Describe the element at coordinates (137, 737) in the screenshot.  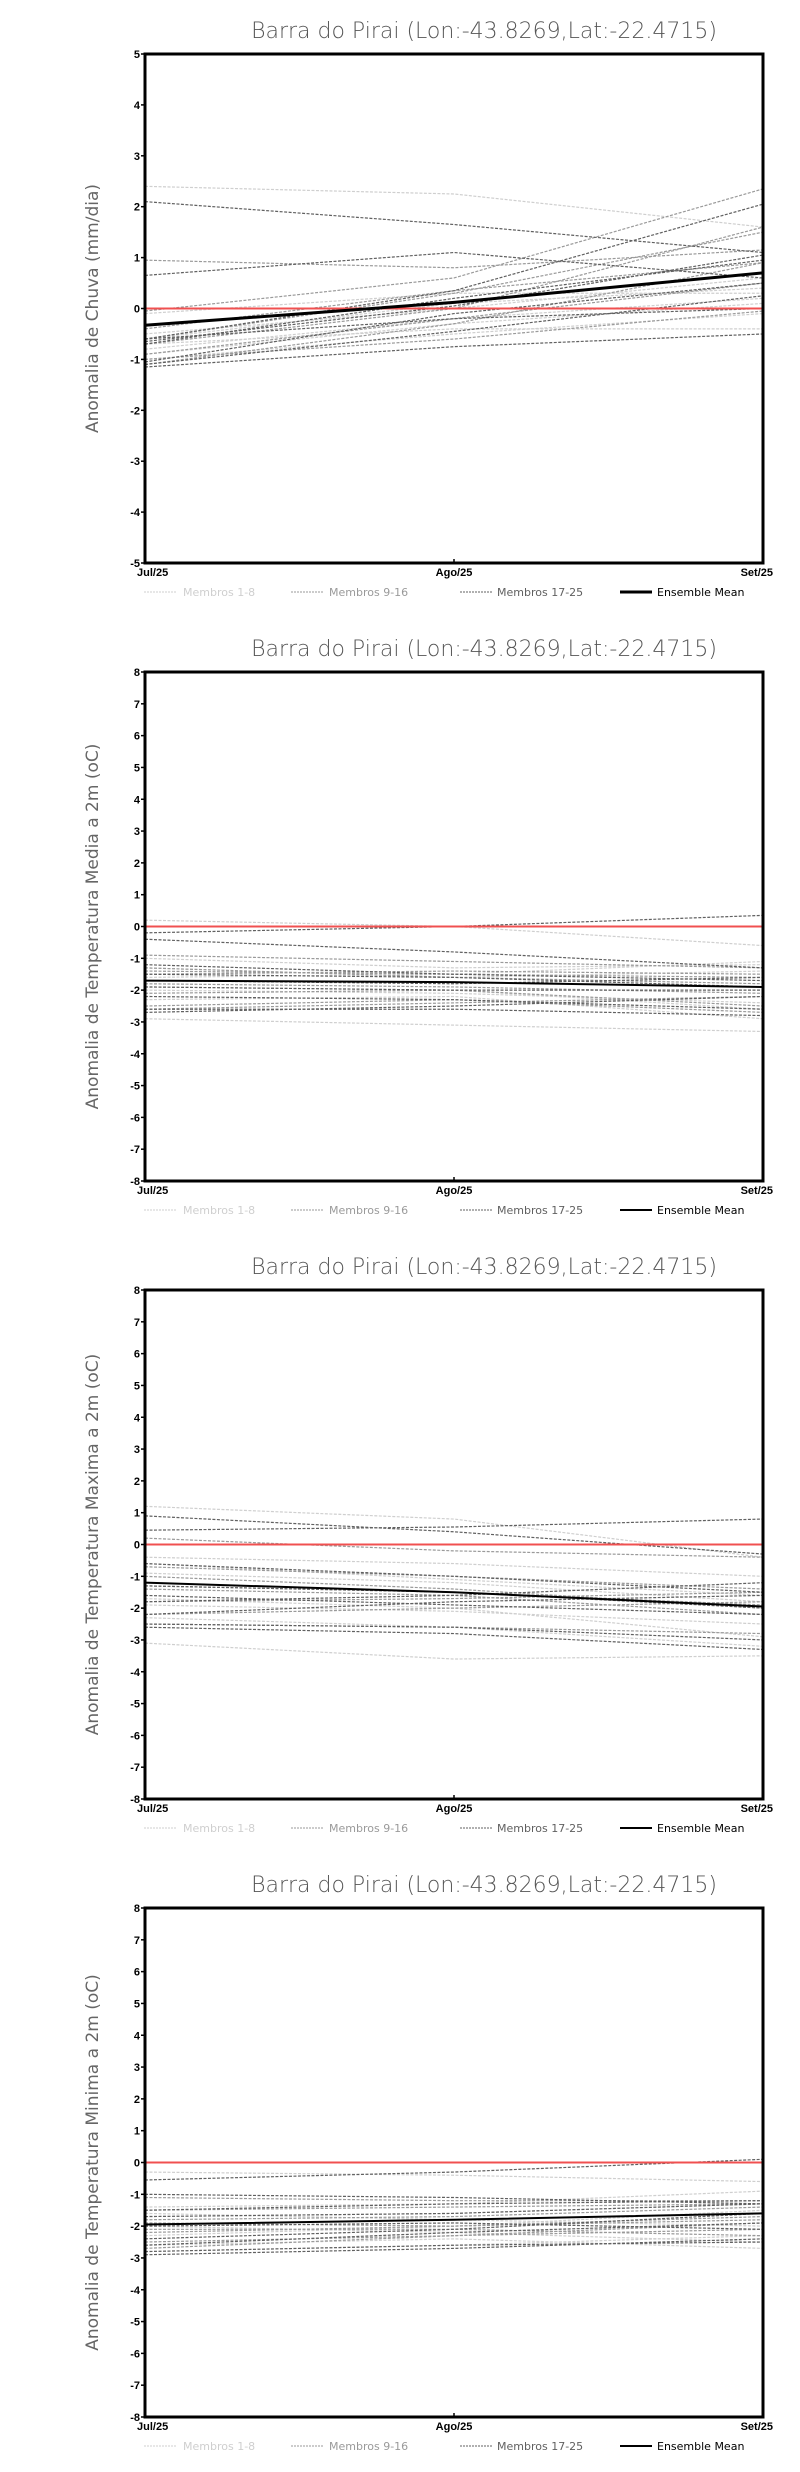
I see `y-tick-label: 6` at that location.